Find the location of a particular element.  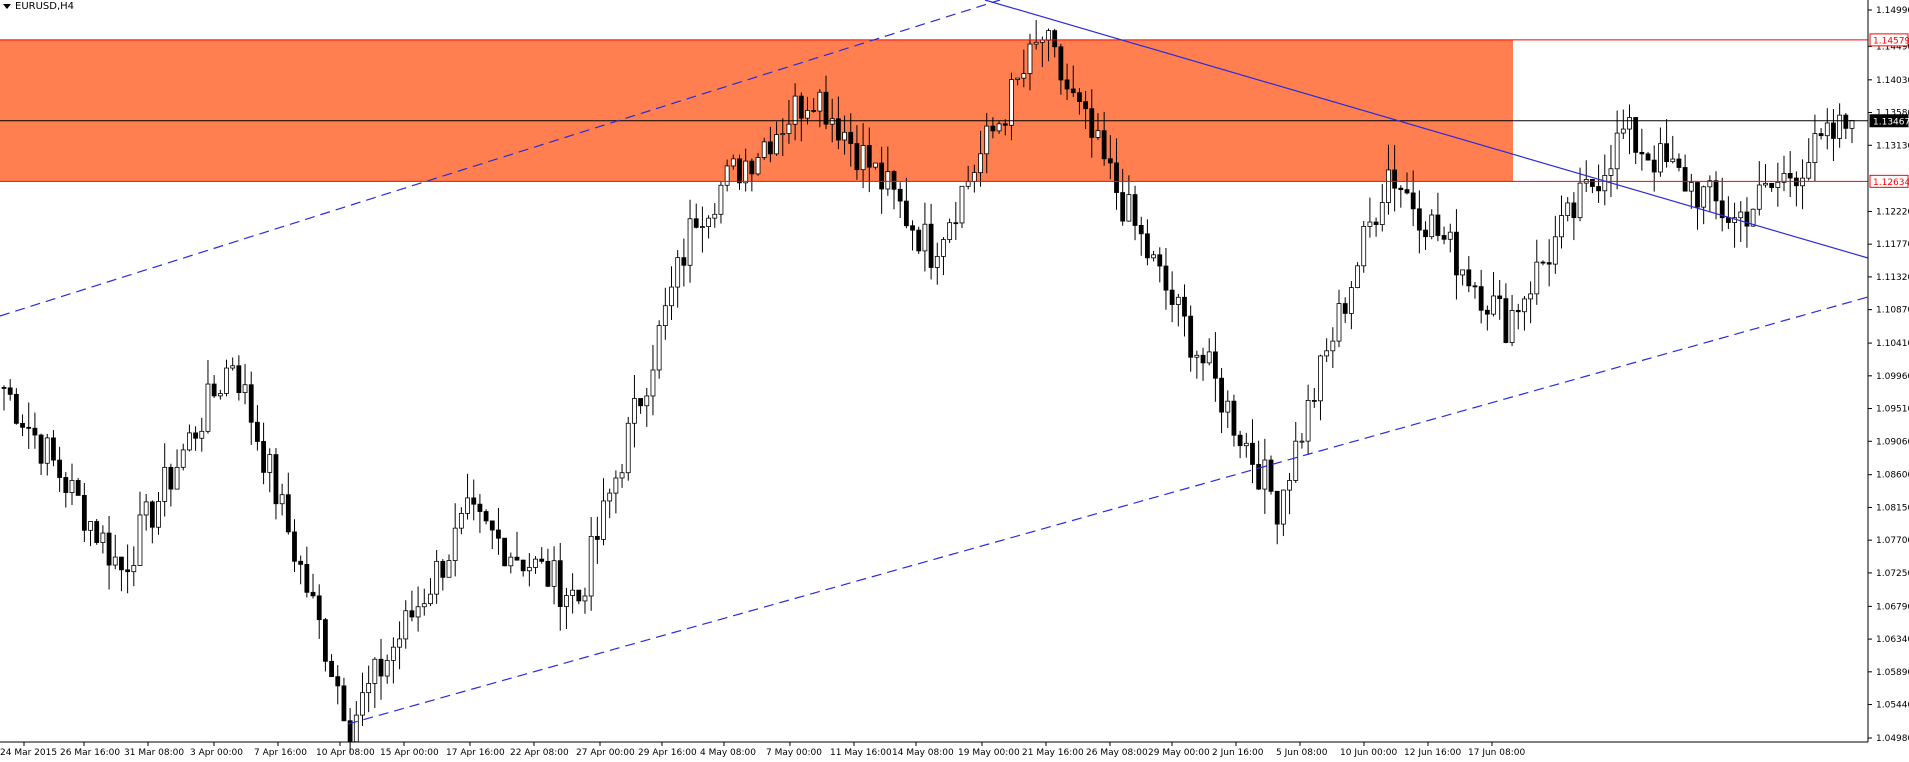

time-tick-label: 19 May 00:00 is located at coordinates (989, 753).